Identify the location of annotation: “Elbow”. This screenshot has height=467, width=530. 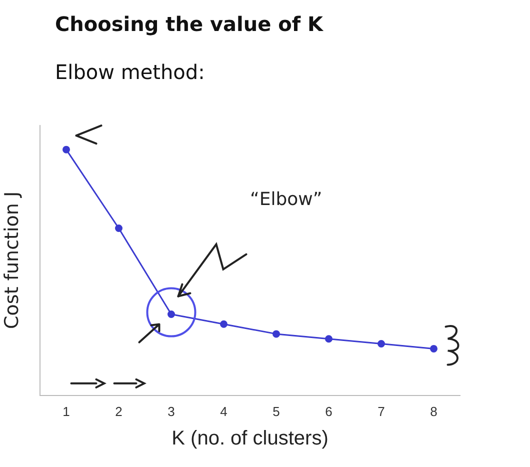
(286, 199).